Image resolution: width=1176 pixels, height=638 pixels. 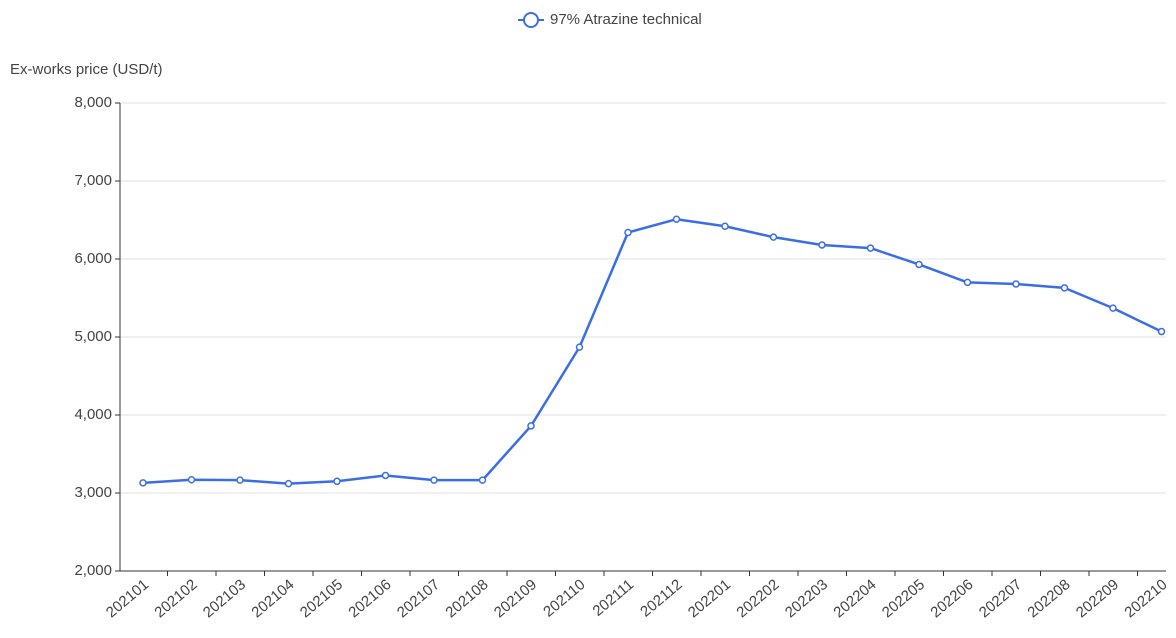 What do you see at coordinates (93, 492) in the screenshot?
I see `y-tick-label: 3,000` at bounding box center [93, 492].